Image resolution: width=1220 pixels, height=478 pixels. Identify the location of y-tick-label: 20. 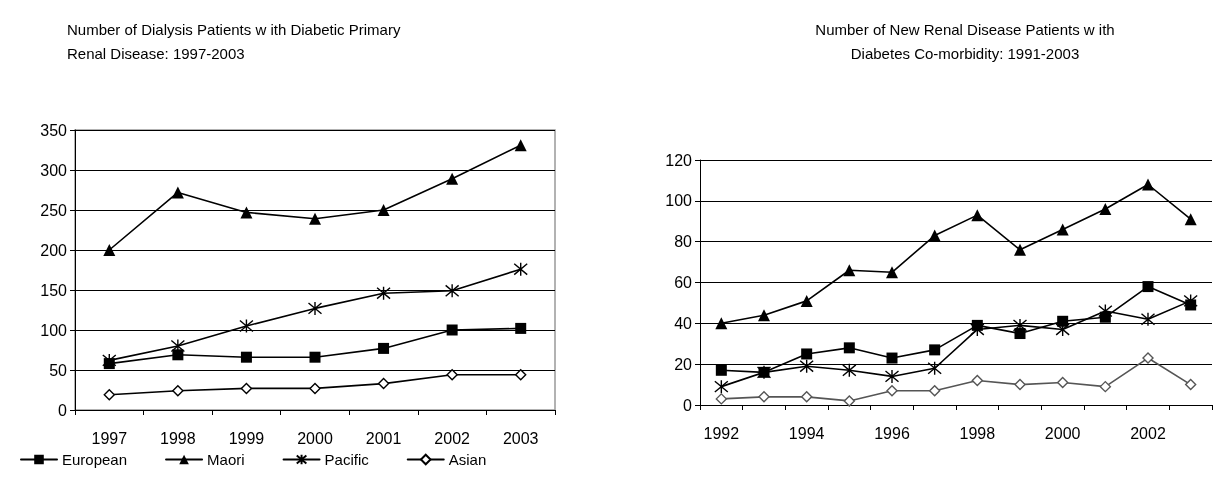
(683, 364).